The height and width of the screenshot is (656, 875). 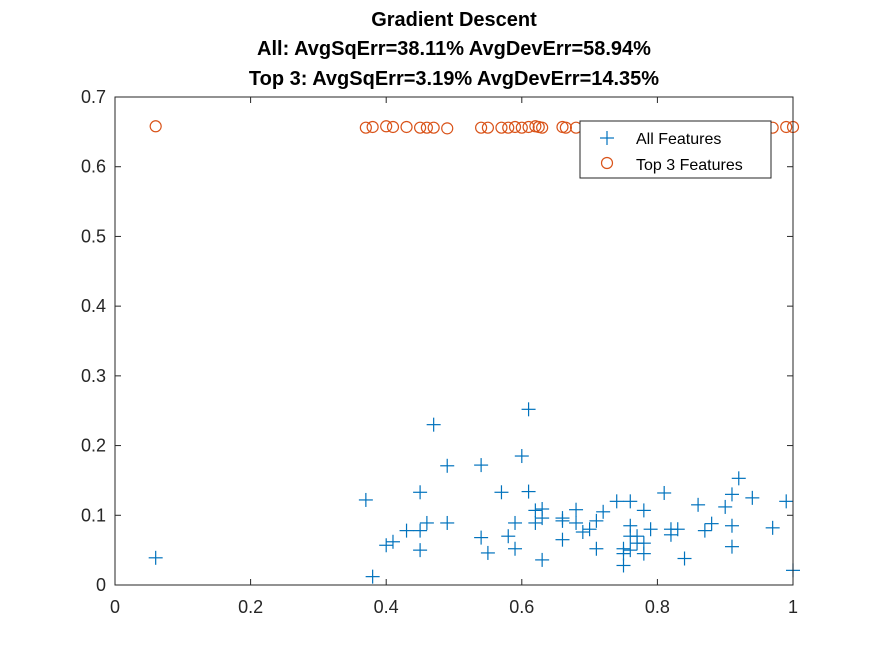 What do you see at coordinates (93, 376) in the screenshot?
I see `y-tick-label: 0.3` at bounding box center [93, 376].